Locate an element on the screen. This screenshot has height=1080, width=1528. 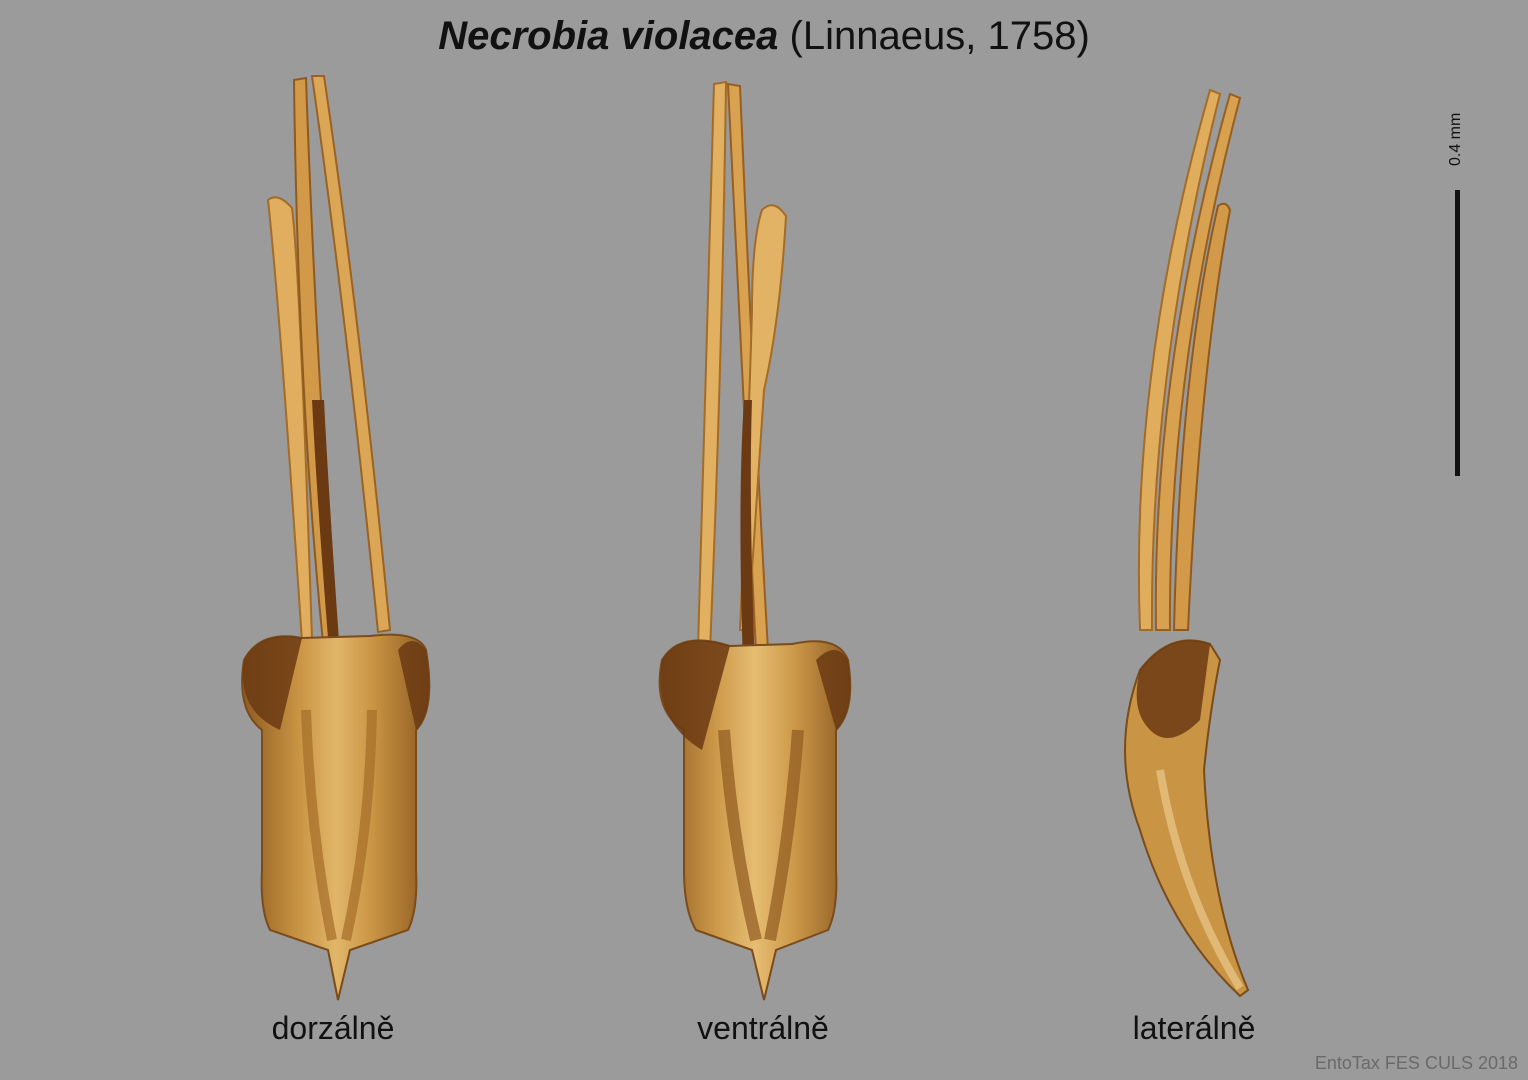
specimen-lateral-image is located at coordinates (1187, 543).